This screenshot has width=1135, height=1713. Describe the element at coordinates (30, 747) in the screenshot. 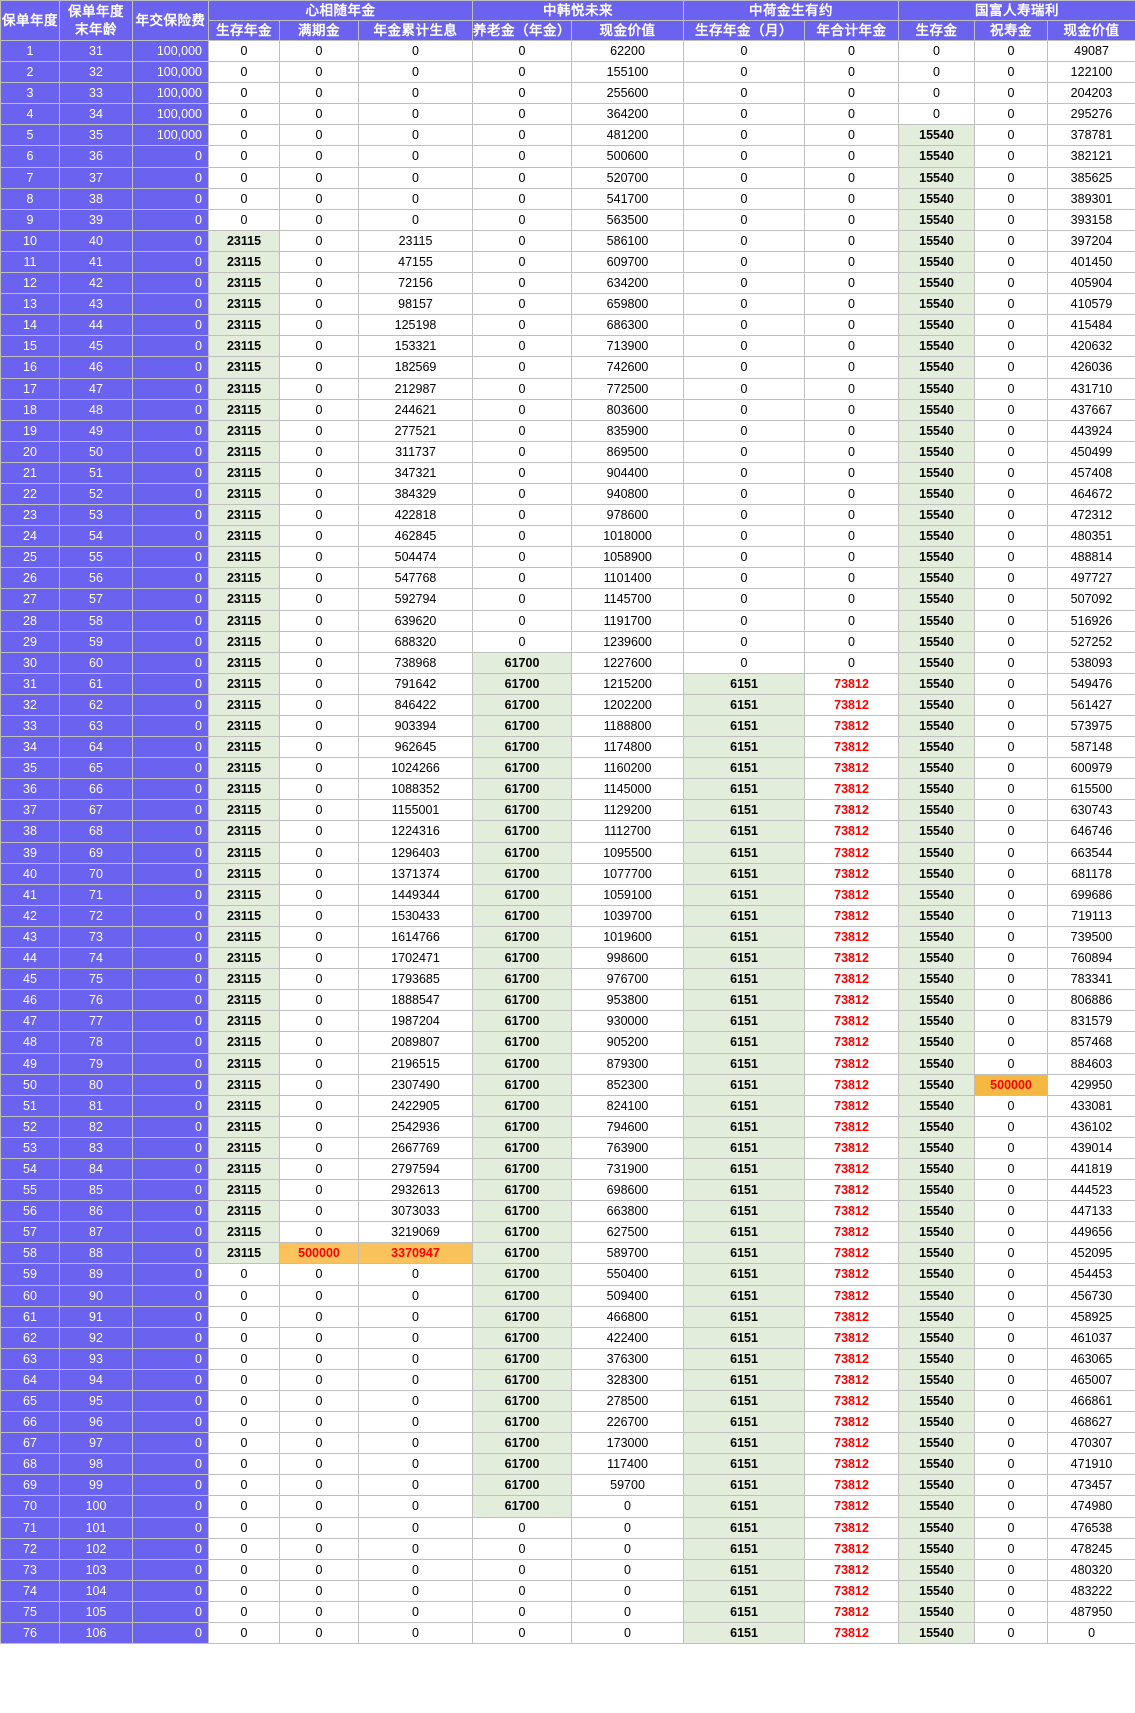

I see `cell-policy-year: 34` at that location.